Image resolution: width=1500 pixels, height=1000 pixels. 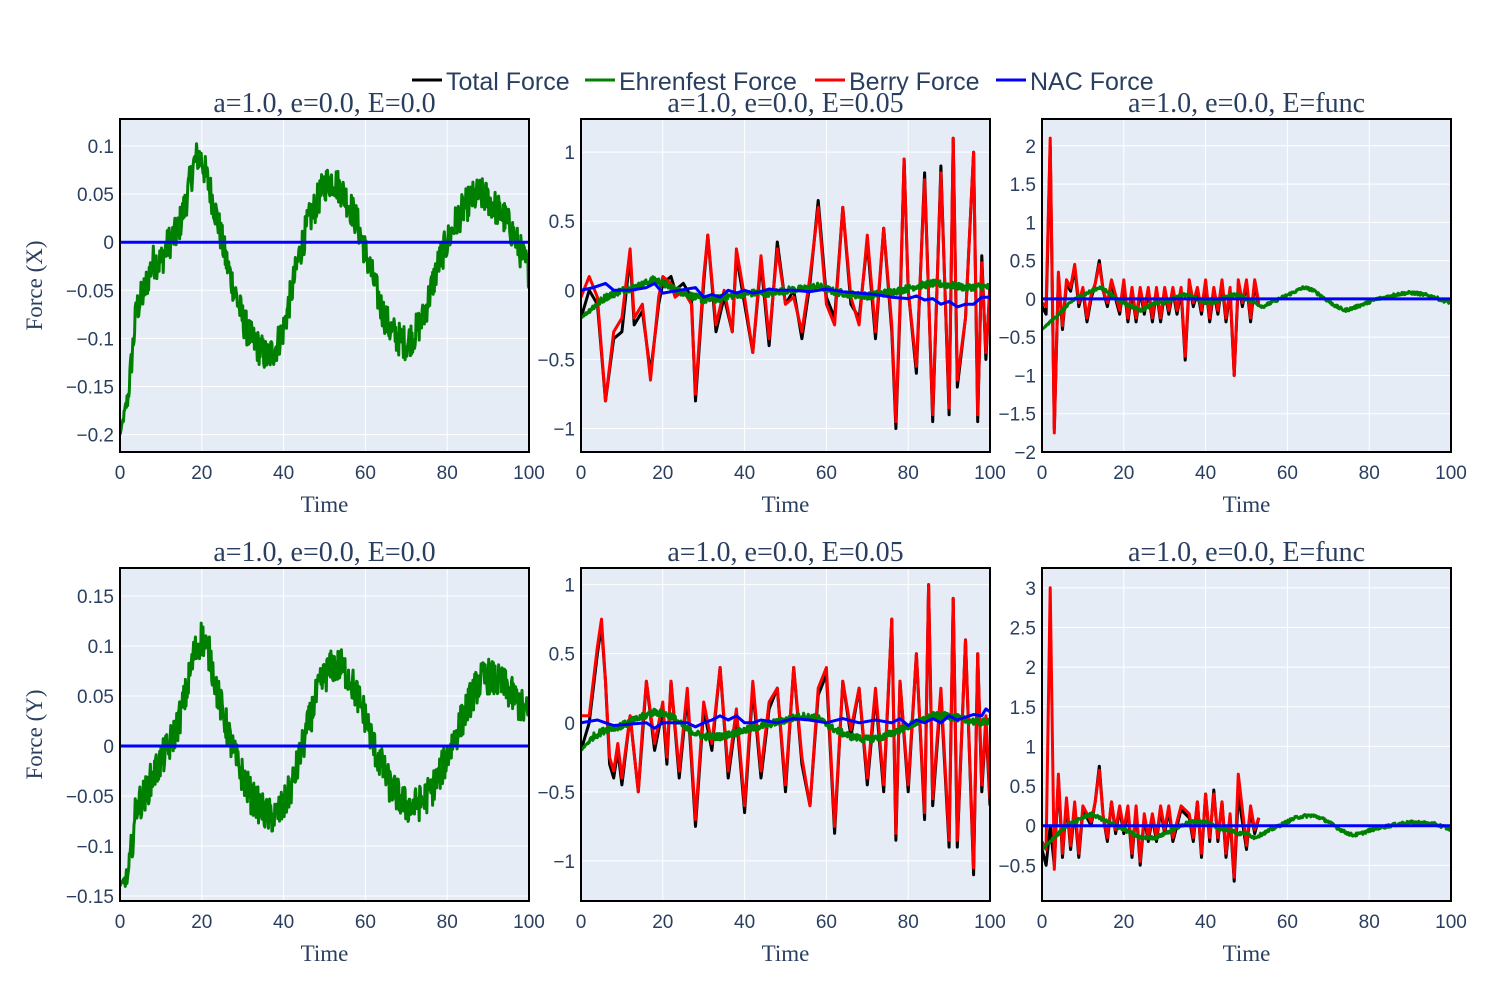 I want to click on legend-label-total-force: Total Force, so click(x=508, y=82).